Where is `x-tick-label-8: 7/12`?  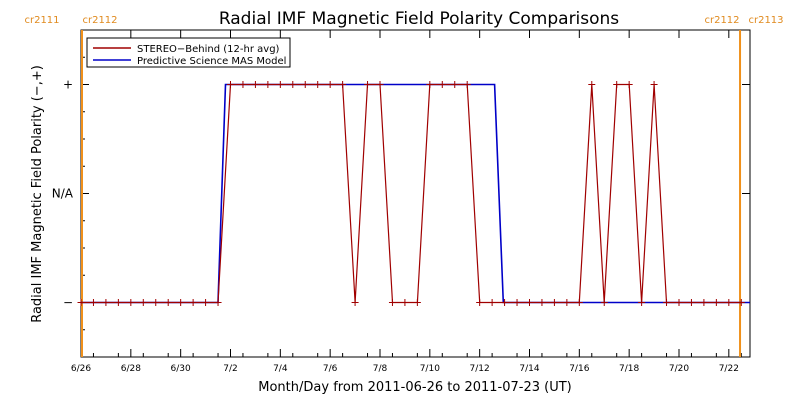
x-tick-label-8: 7/12 is located at coordinates (480, 369).